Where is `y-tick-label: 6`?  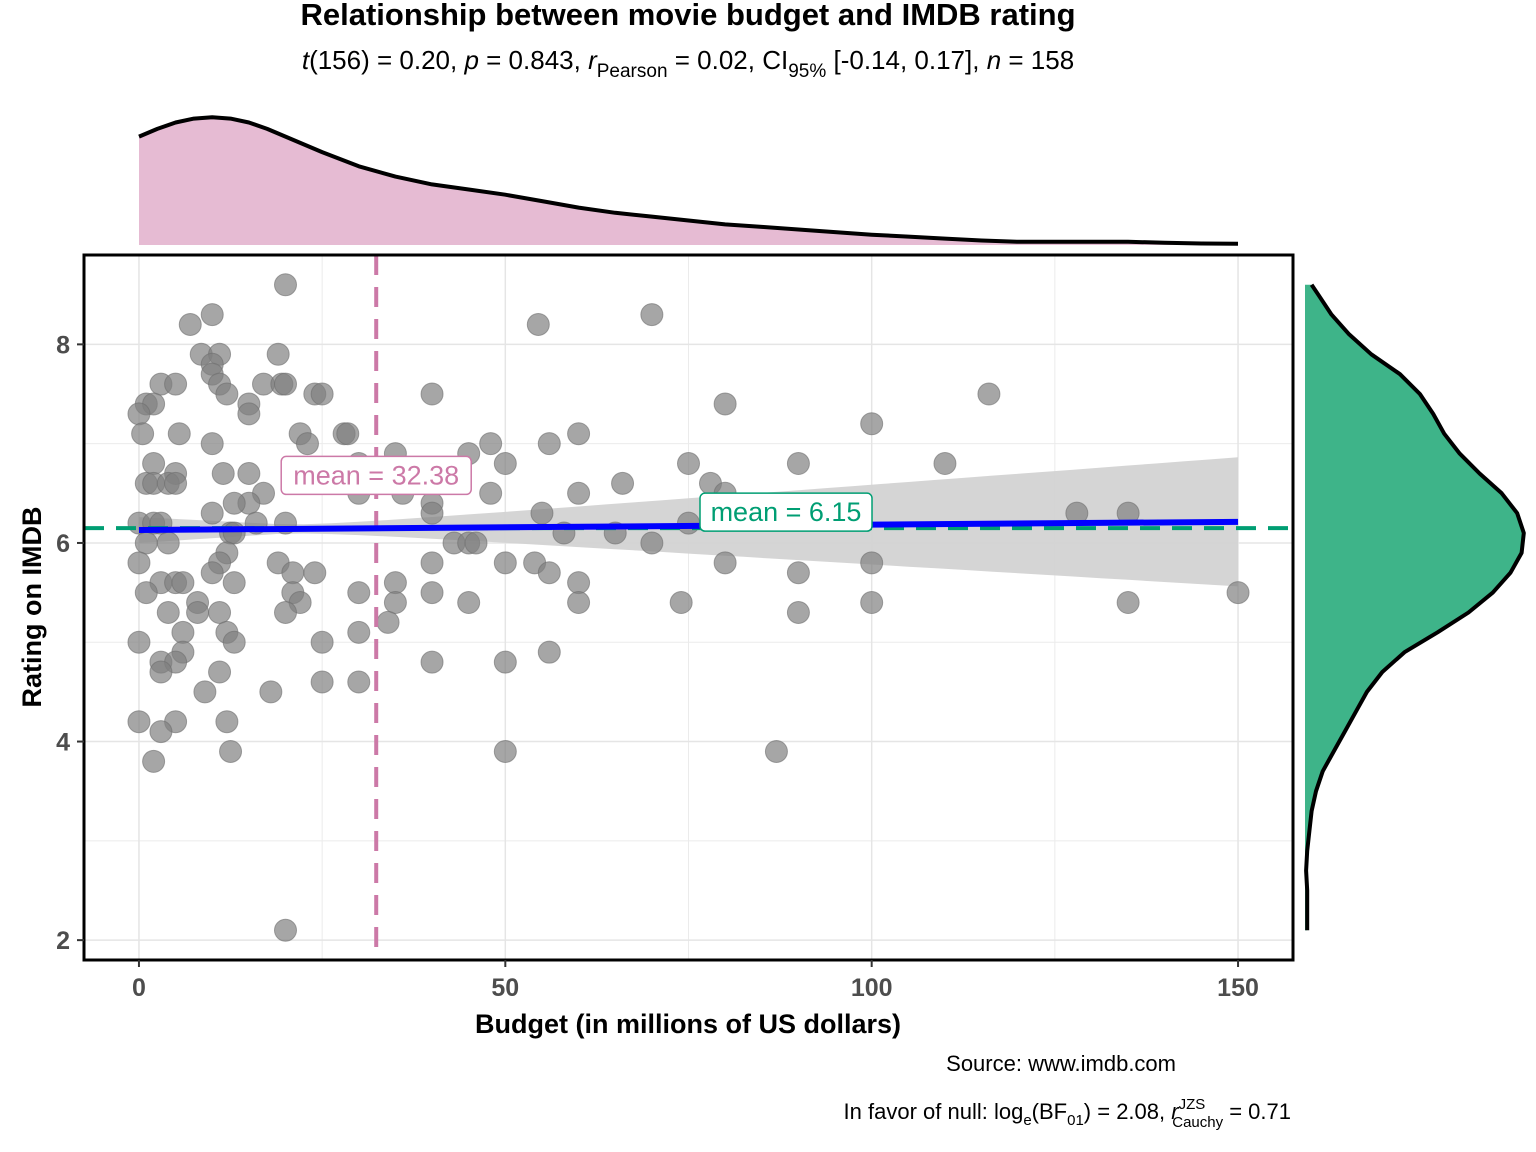 y-tick-label: 6 is located at coordinates (63, 544).